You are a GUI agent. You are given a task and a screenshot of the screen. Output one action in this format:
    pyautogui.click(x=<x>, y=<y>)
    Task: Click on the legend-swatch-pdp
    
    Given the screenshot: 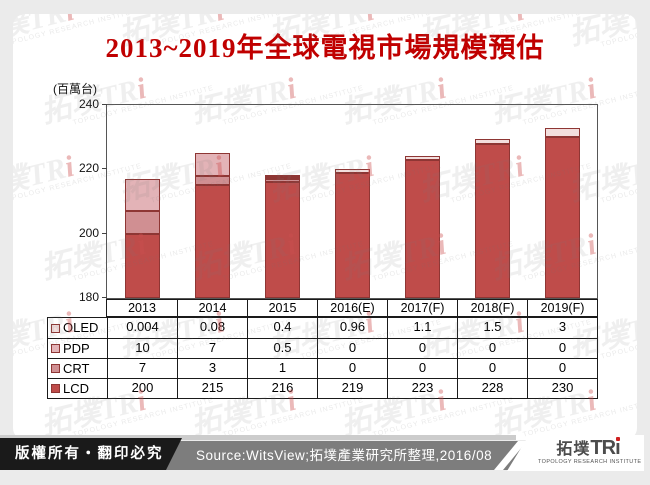 What is the action you would take?
    pyautogui.click(x=55, y=348)
    